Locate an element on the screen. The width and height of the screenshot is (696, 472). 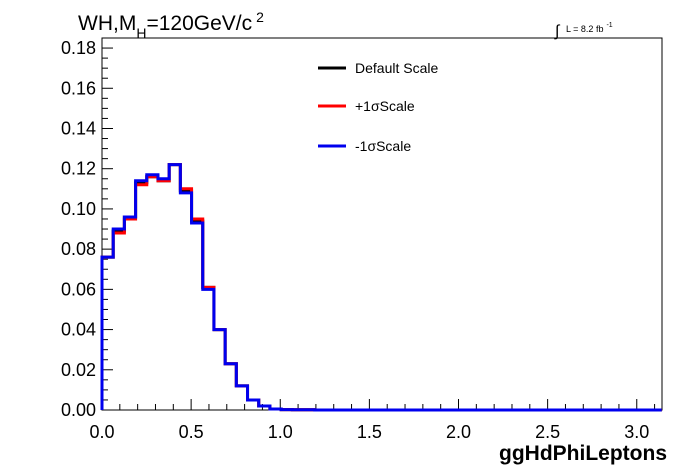
legend: Default Scale +1σScale -1σScale is located at coordinates (378, 107).